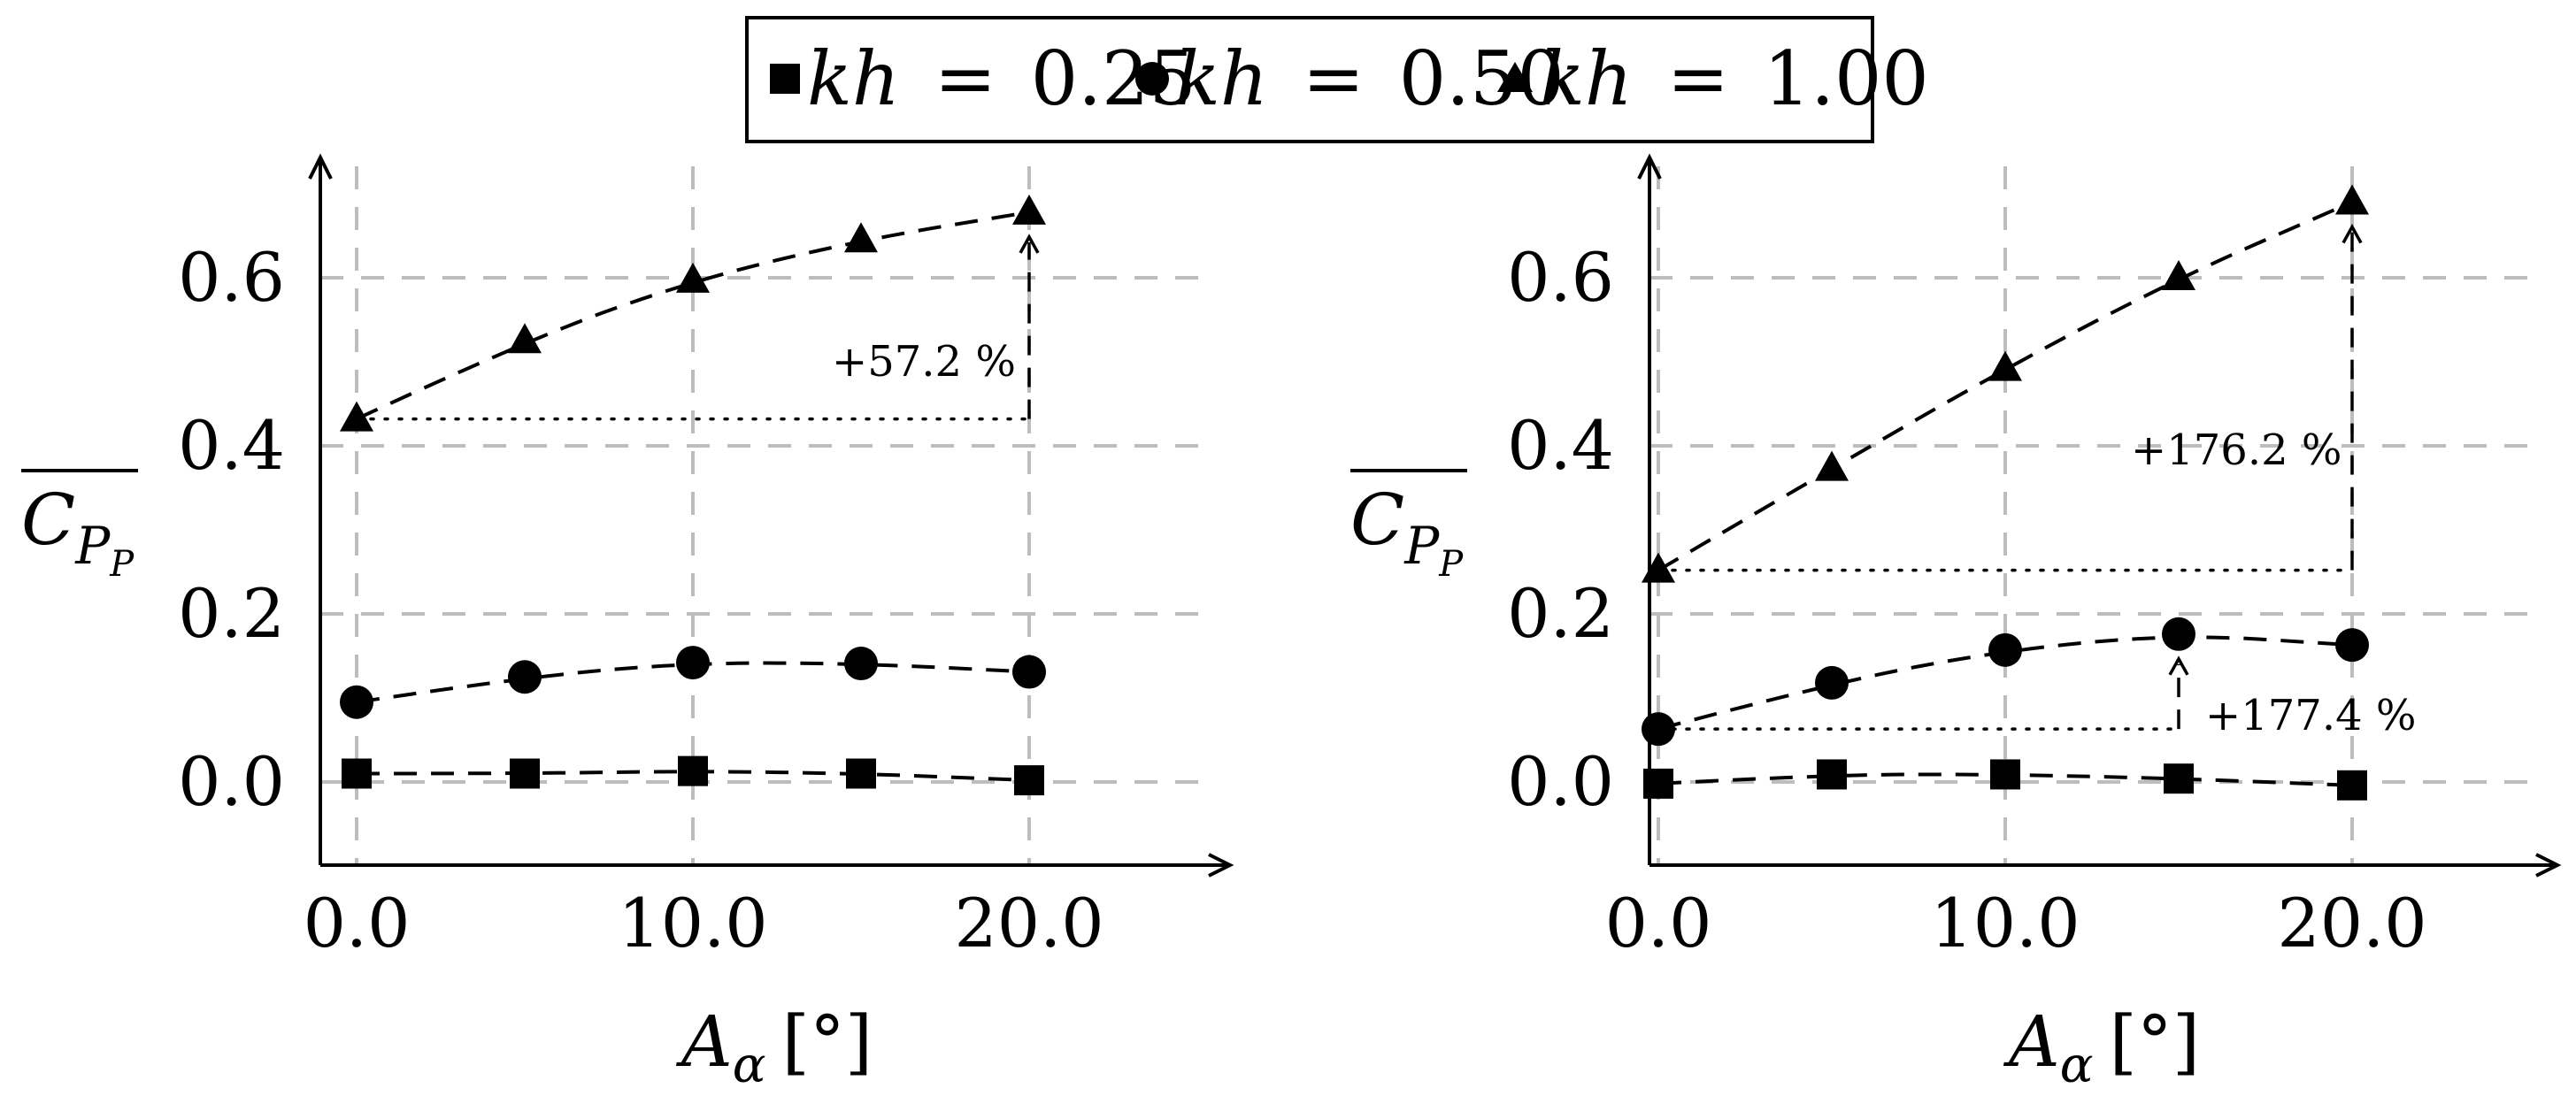 The height and width of the screenshot is (1096, 2576). I want to click on x-axis-label-0: Aα [°], so click(774, 1047).